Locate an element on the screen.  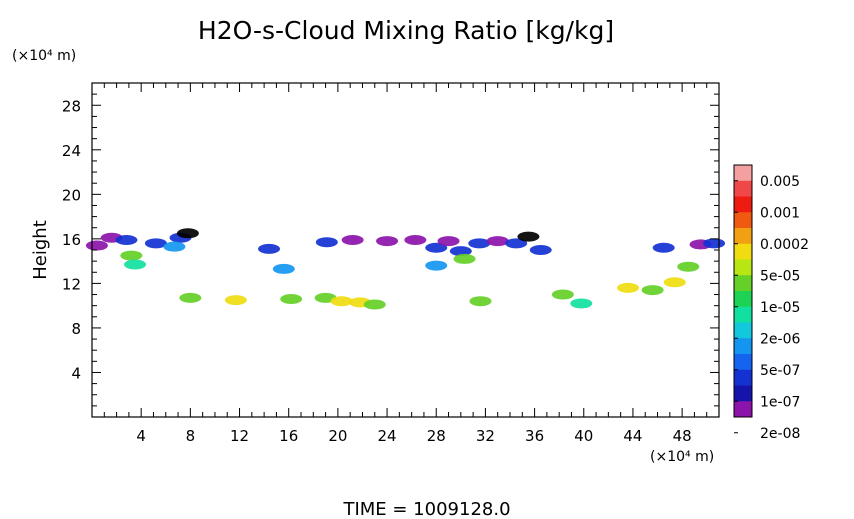
y-tick-label: 24 is located at coordinates (71, 151).